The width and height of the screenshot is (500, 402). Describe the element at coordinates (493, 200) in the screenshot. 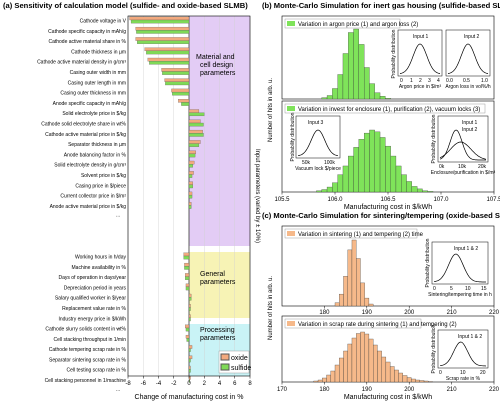

I see `tick-label: 107.5` at that location.